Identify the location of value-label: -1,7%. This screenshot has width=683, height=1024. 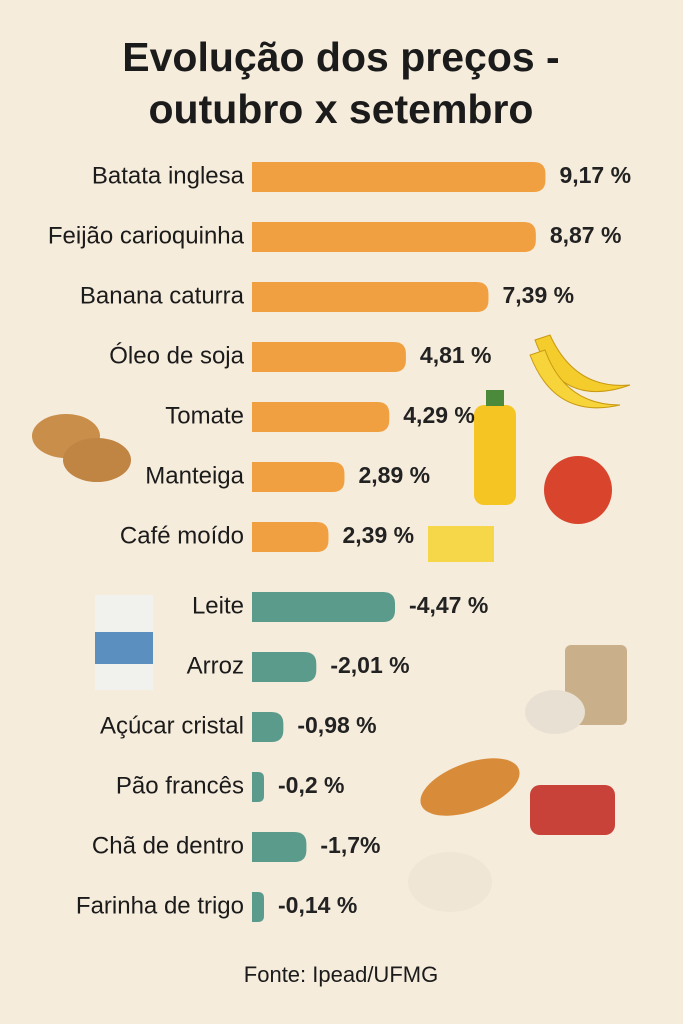
(350, 845).